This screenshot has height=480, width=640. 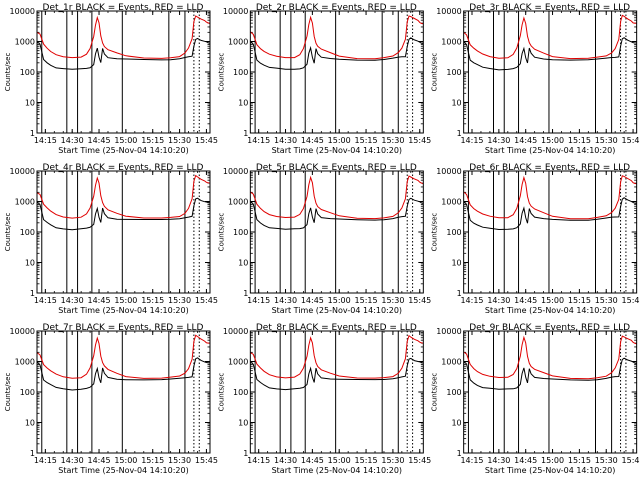 I want to click on panel-title: Det_6r BLACK = Events, RED = LLD, so click(x=549, y=168).